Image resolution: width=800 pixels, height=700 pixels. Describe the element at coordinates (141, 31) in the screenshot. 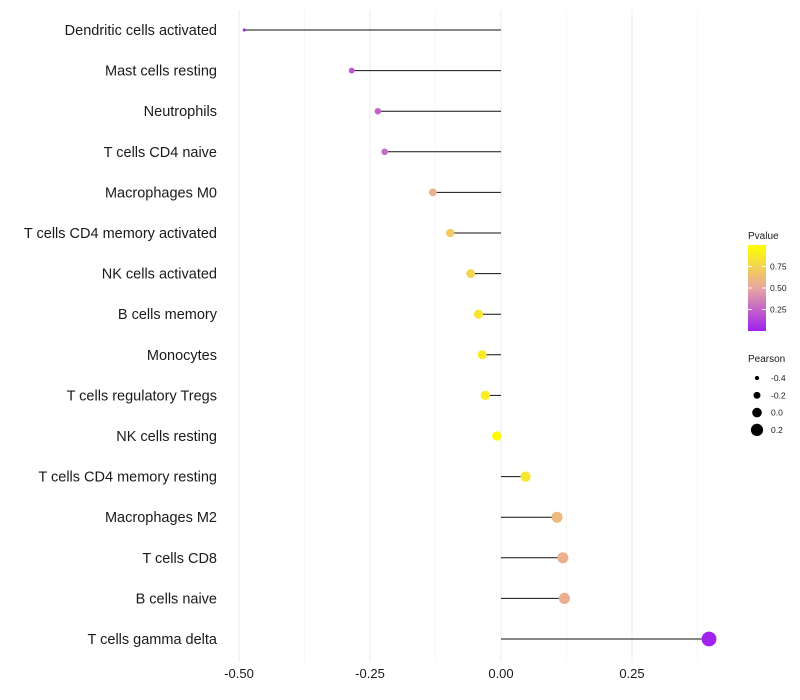

I see `category-label: Dendritic cells activated` at that location.